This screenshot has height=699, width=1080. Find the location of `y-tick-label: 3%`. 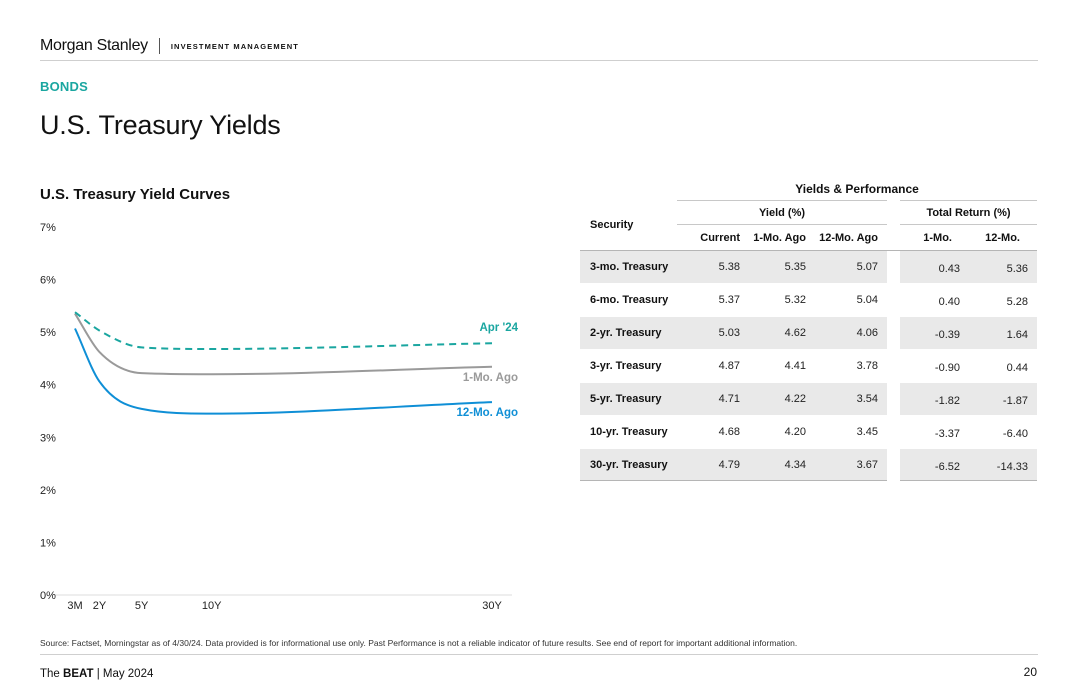

y-tick-label: 3% is located at coordinates (48, 438).